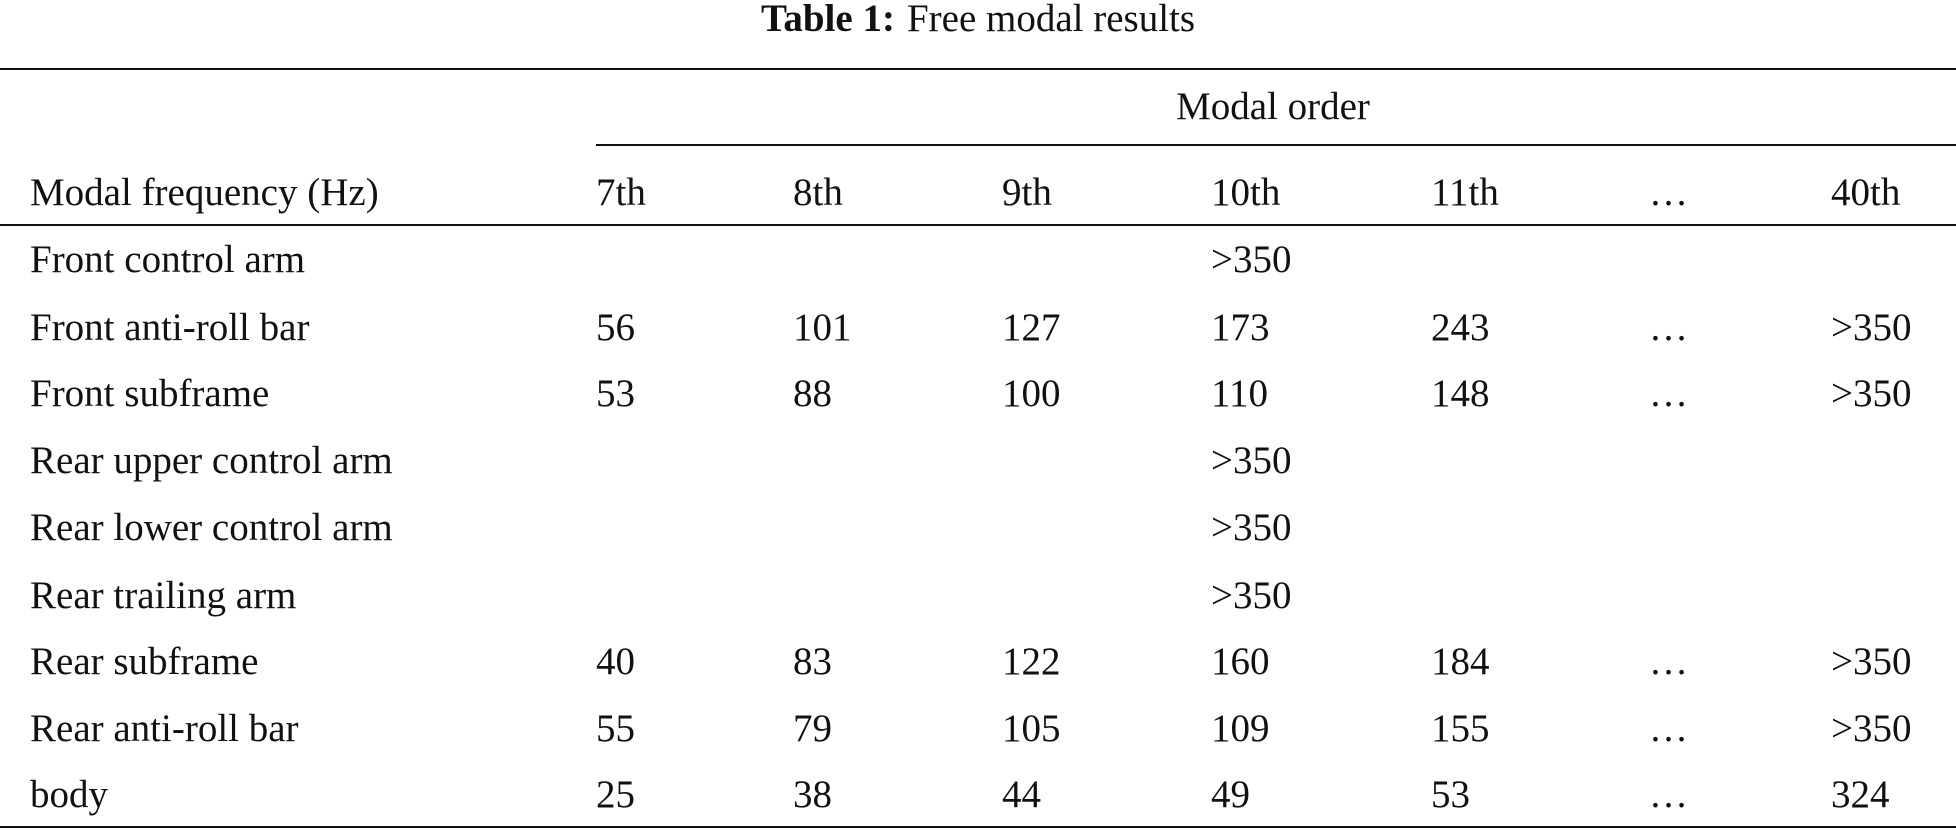 The width and height of the screenshot is (1956, 832). What do you see at coordinates (1860, 794) in the screenshot?
I see `cell: 324` at bounding box center [1860, 794].